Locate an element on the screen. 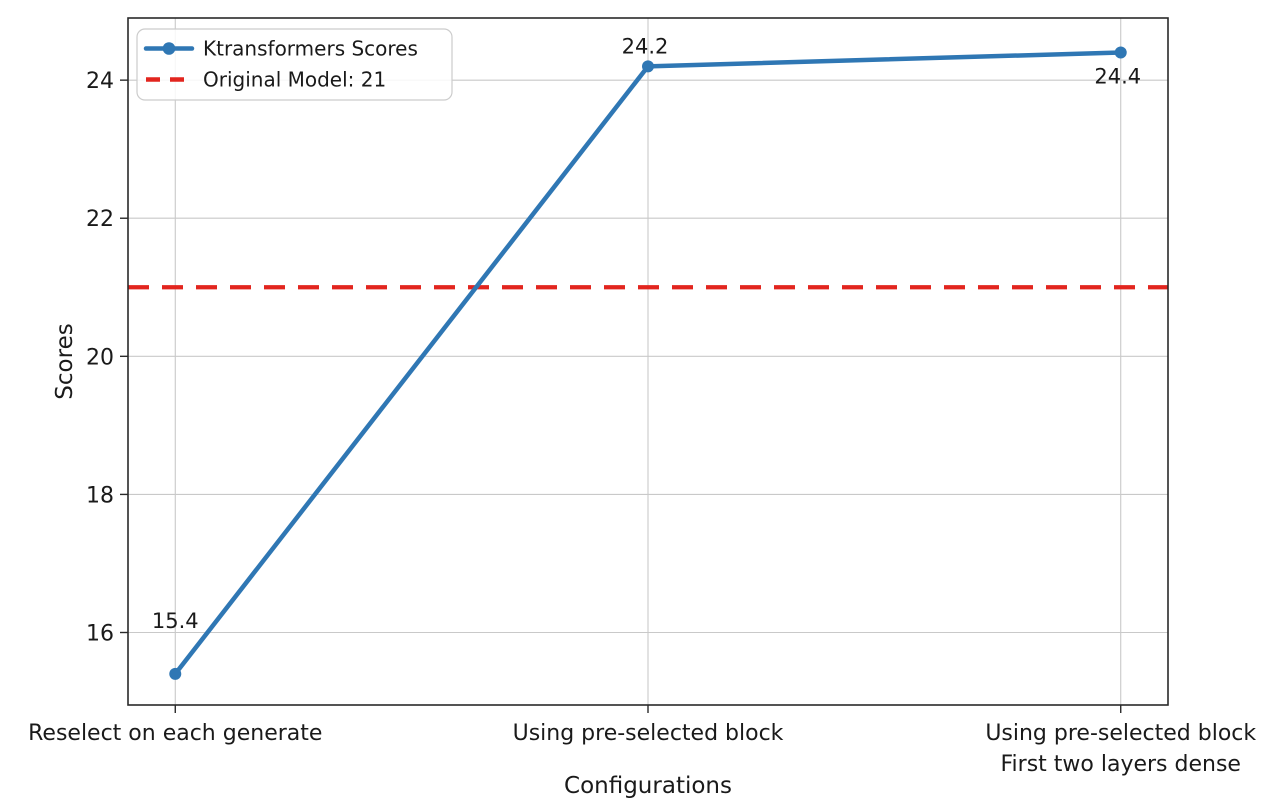 Image resolution: width=1280 pixels, height=803 pixels. y-tick-label: 18 is located at coordinates (100, 495).